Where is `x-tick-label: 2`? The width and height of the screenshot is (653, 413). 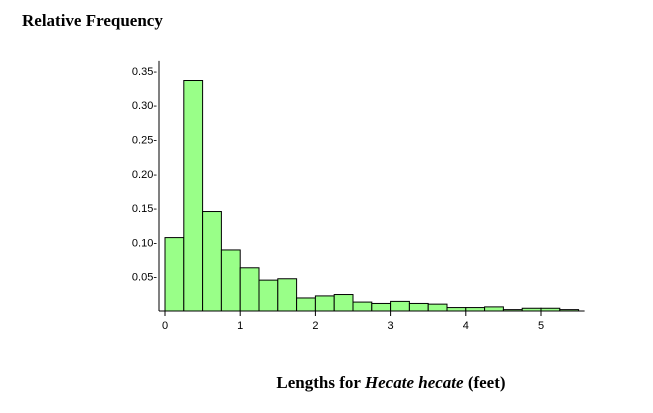 x-tick-label: 2 is located at coordinates (315, 326).